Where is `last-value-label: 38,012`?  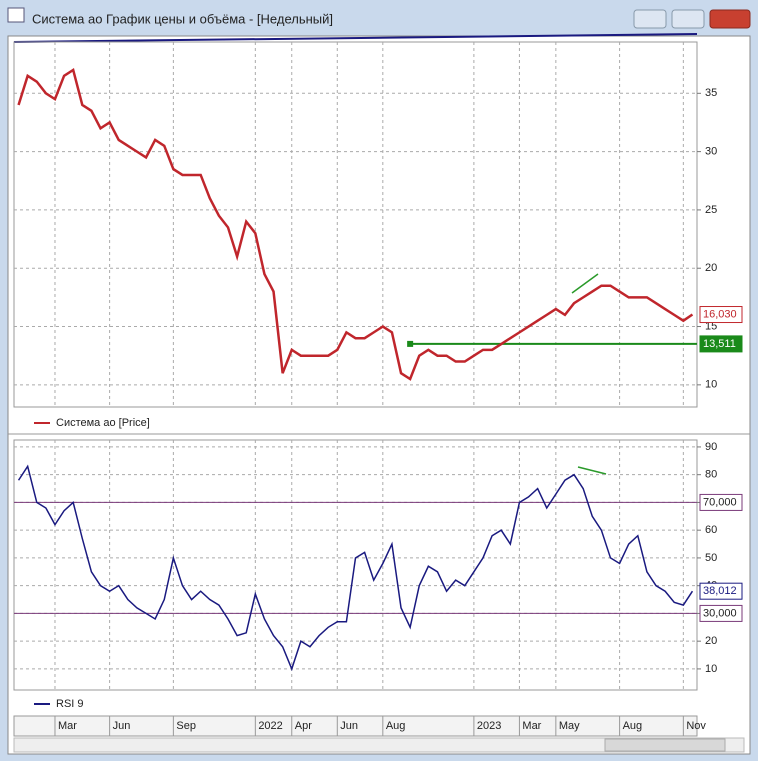
last-value-label: 38,012 is located at coordinates (720, 591).